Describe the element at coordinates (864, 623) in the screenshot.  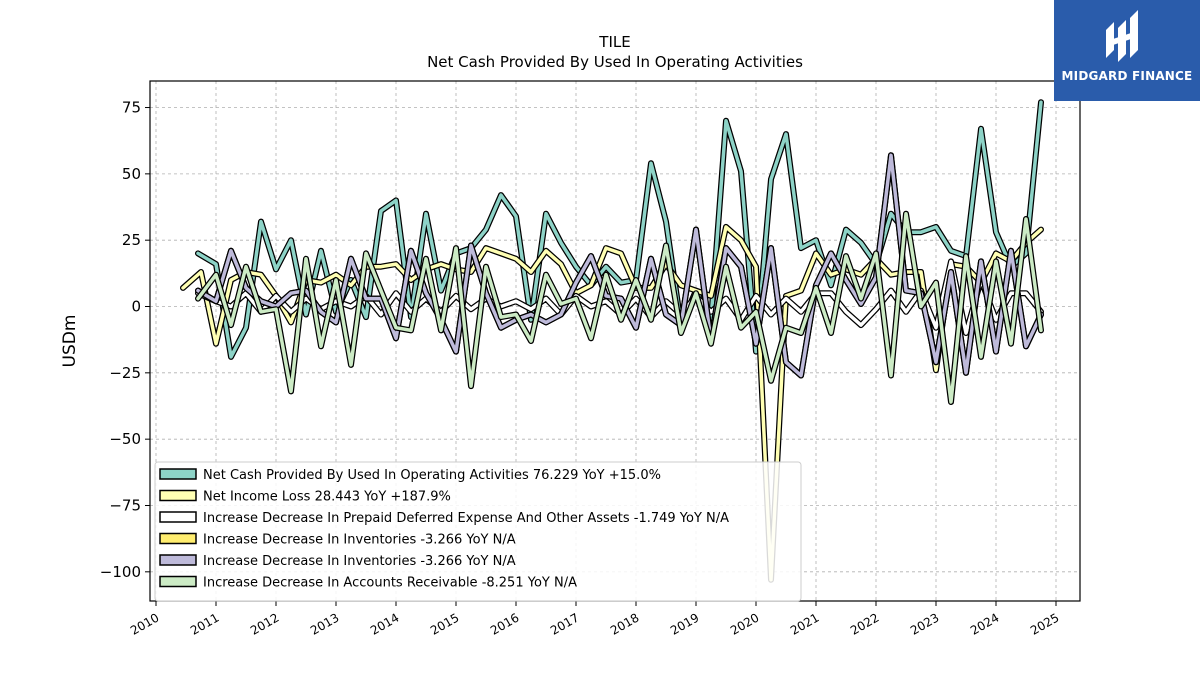
I see `x-tick-label: 2022` at that location.